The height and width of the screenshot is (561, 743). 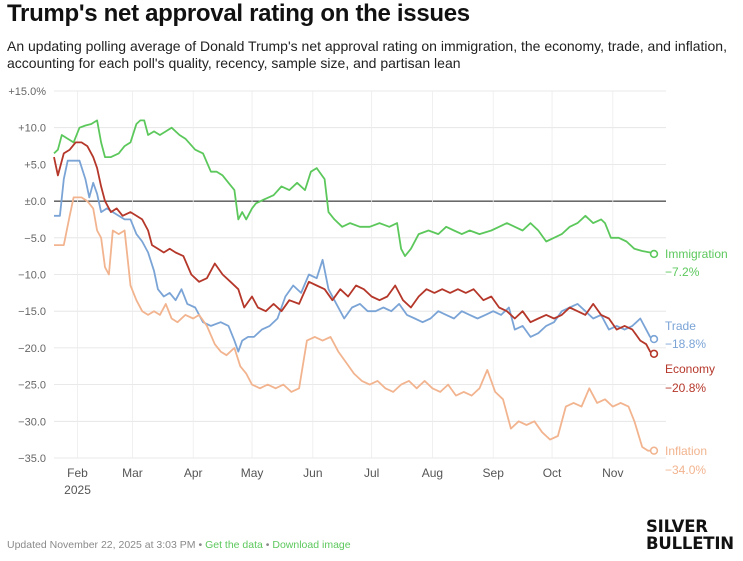 What do you see at coordinates (654, 254) in the screenshot?
I see `immigration-end-marker` at bounding box center [654, 254].